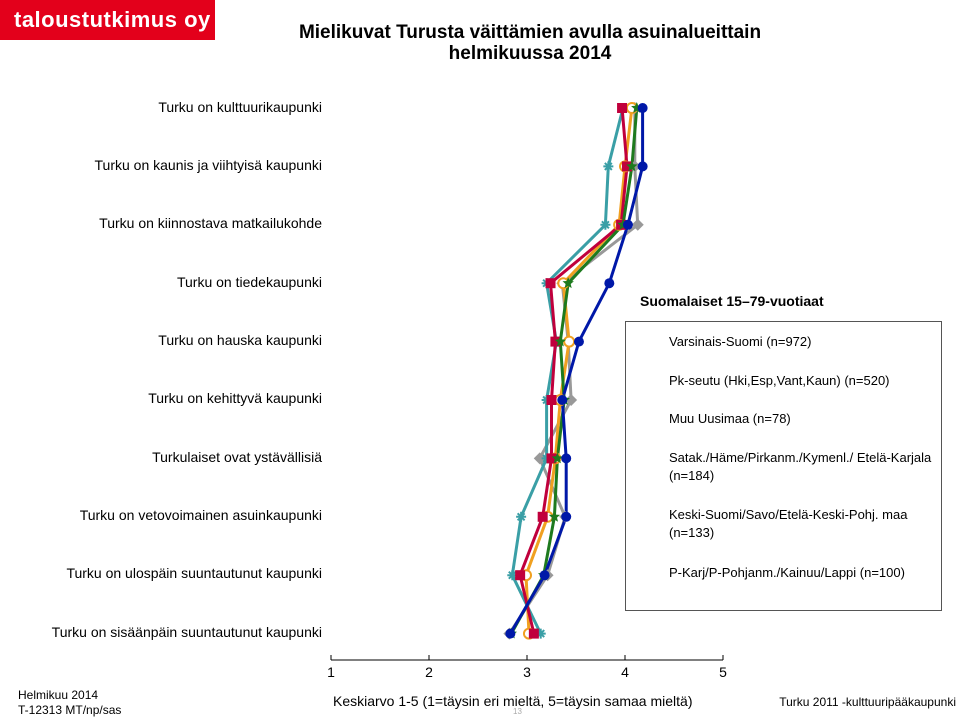  Describe the element at coordinates (530, 53) in the screenshot. I see `chart-title-line-2: helmikuussa 2014` at that location.